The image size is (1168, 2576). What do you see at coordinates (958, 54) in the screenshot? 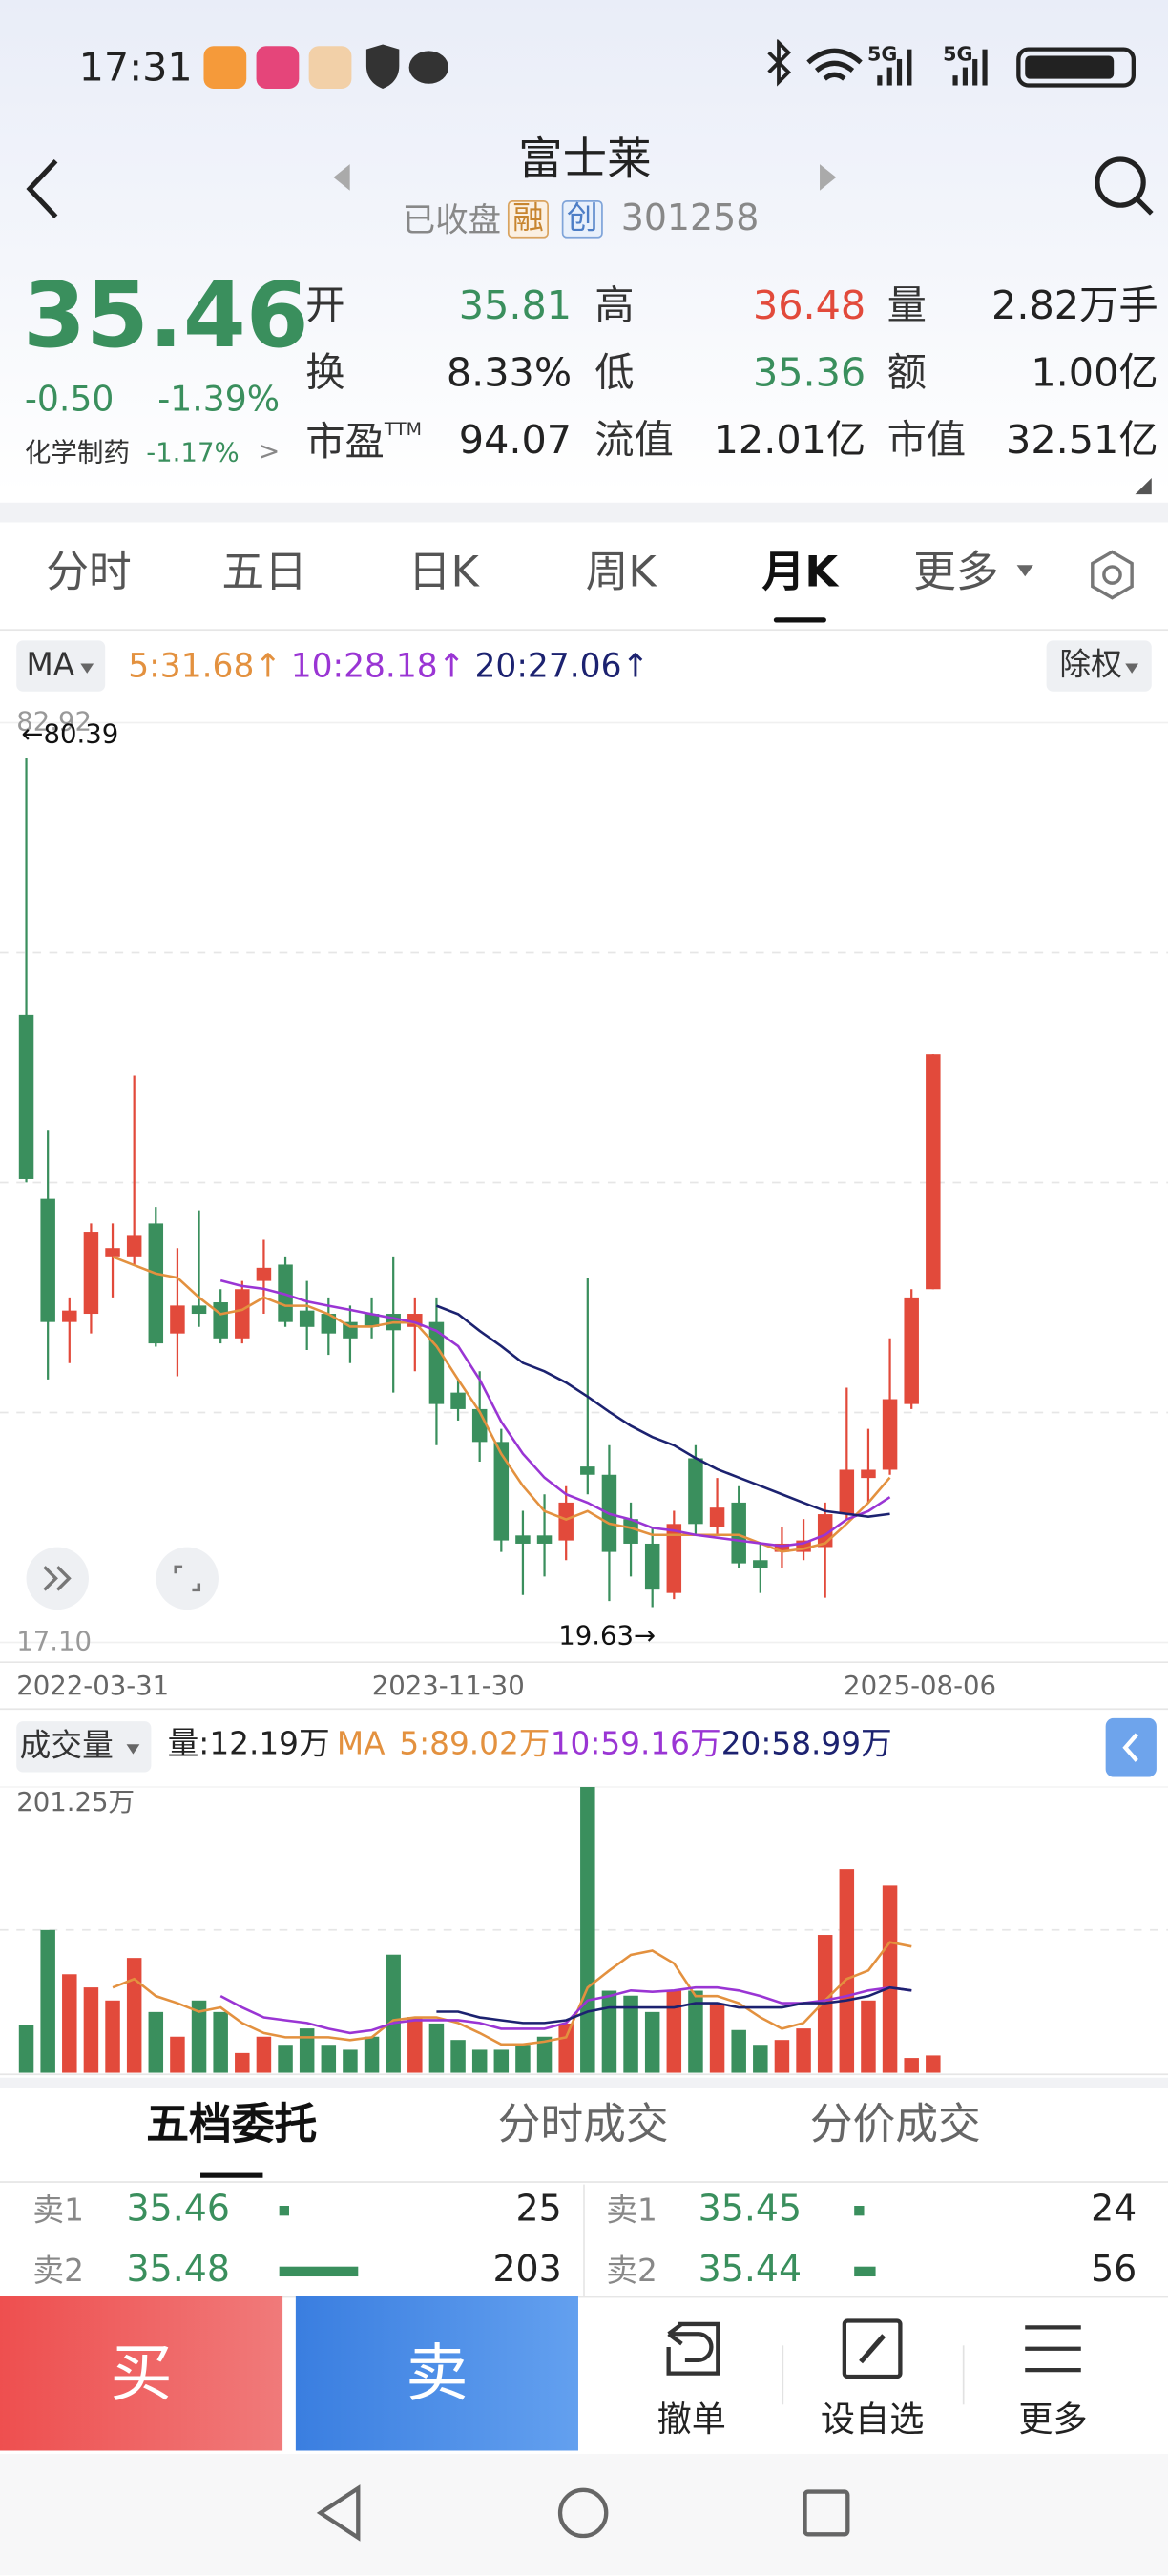
I see `signal-label: 5G` at bounding box center [958, 54].